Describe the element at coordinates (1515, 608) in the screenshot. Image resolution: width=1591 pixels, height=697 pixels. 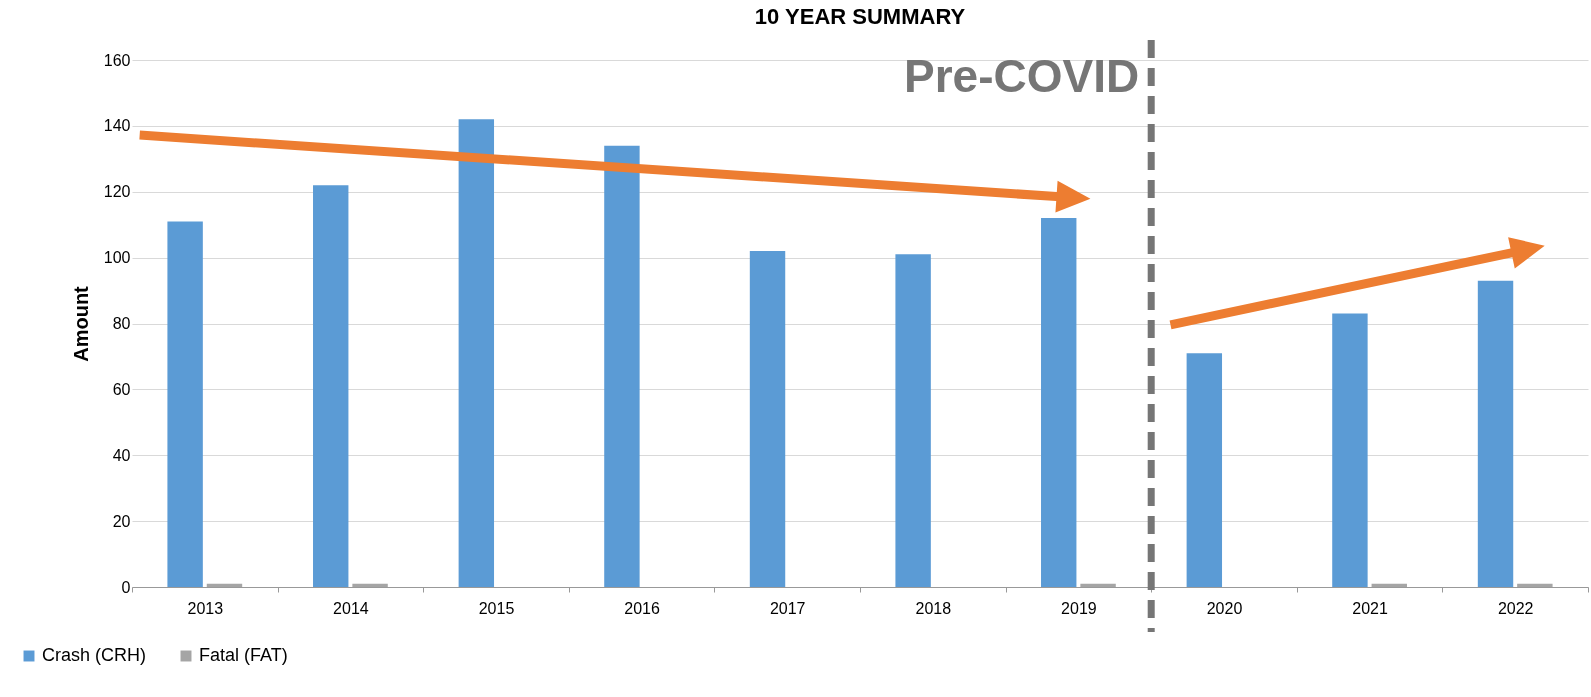
I see `x-tick-label: 2022` at that location.